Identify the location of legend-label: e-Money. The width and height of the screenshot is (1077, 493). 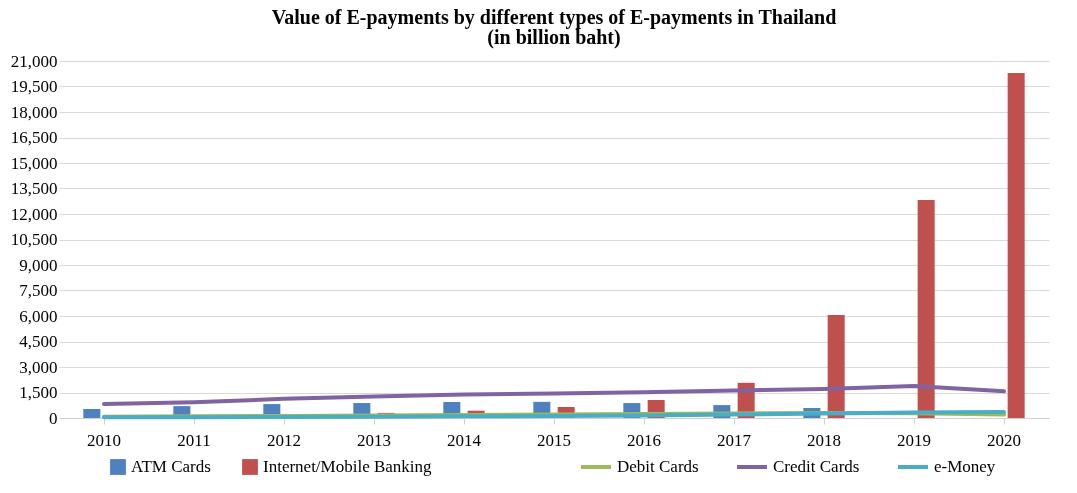
(965, 466).